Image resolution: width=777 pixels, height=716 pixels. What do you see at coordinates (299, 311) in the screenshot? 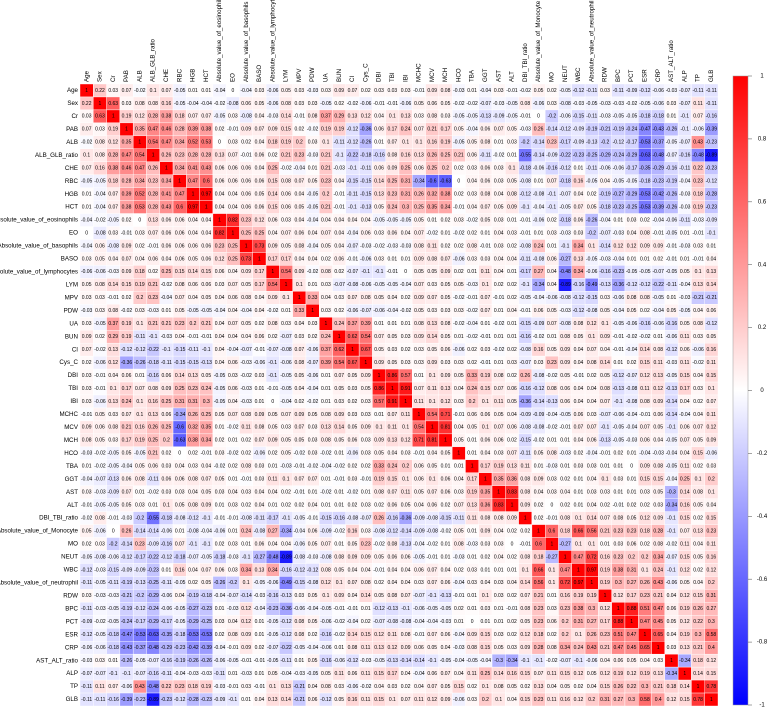
I see `cell-value: 0.33` at bounding box center [299, 311].